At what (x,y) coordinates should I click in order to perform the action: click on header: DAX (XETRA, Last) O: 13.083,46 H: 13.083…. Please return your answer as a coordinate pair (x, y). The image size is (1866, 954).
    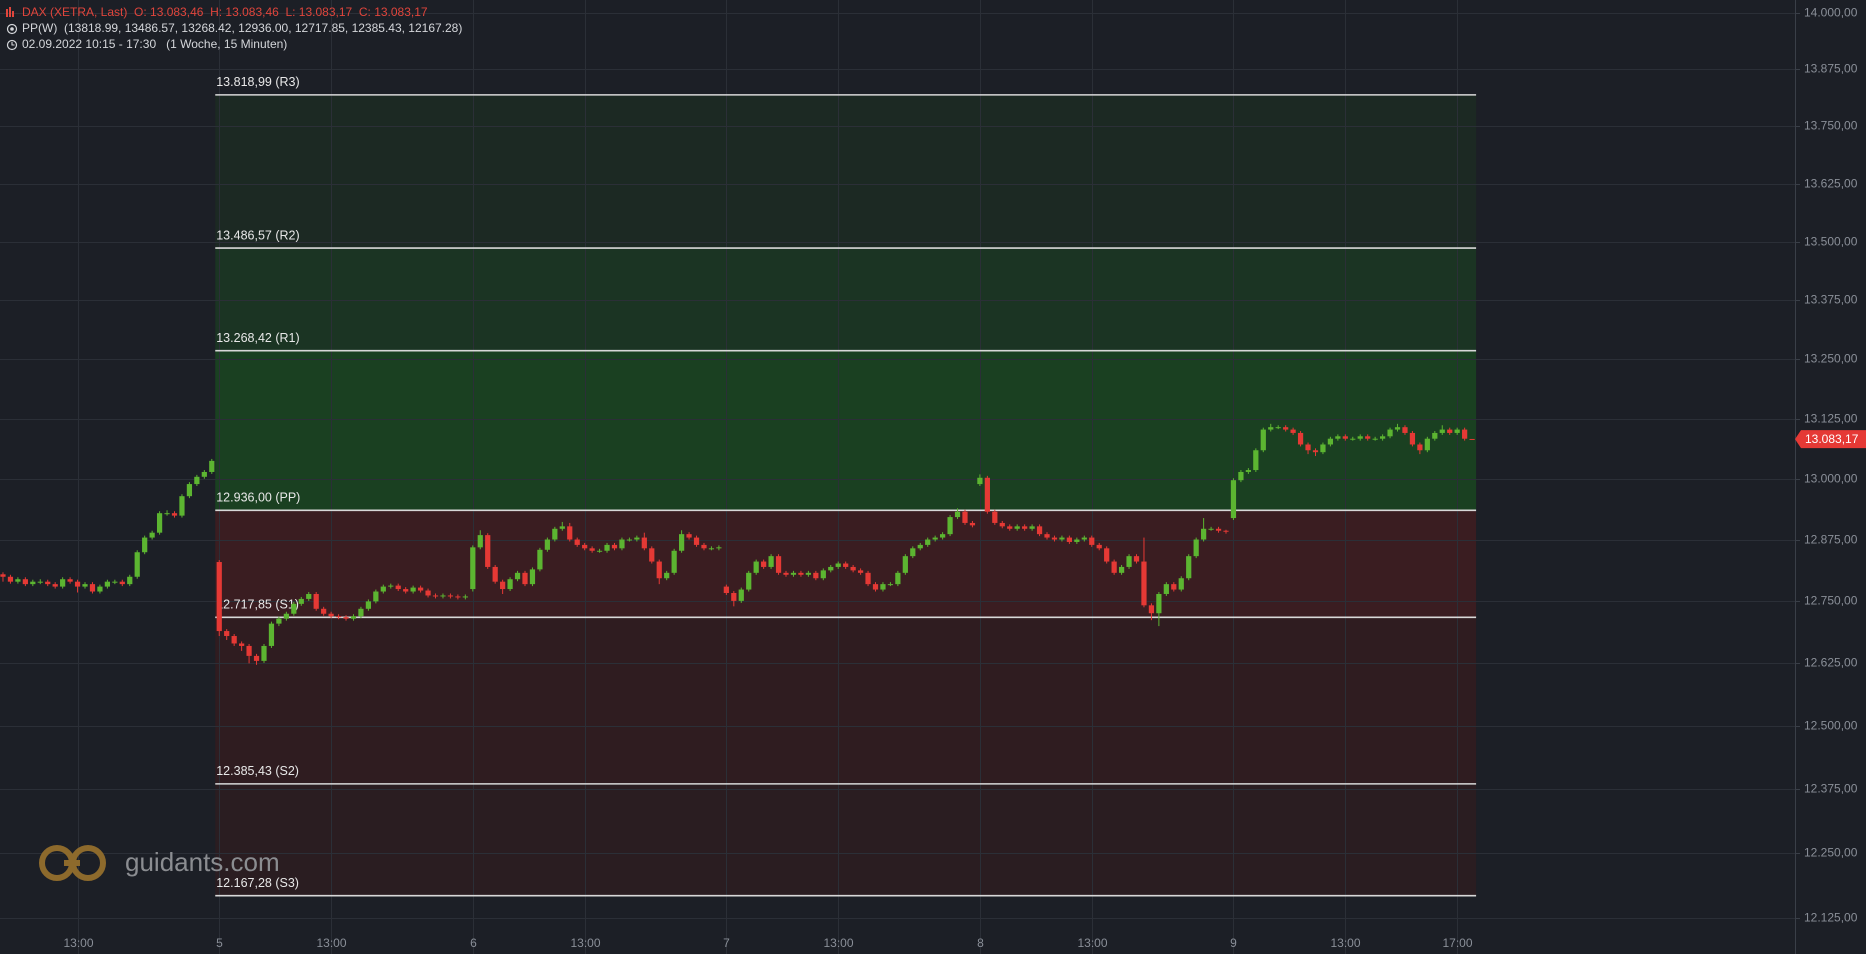
    Looking at the image, I should click on (234, 28).